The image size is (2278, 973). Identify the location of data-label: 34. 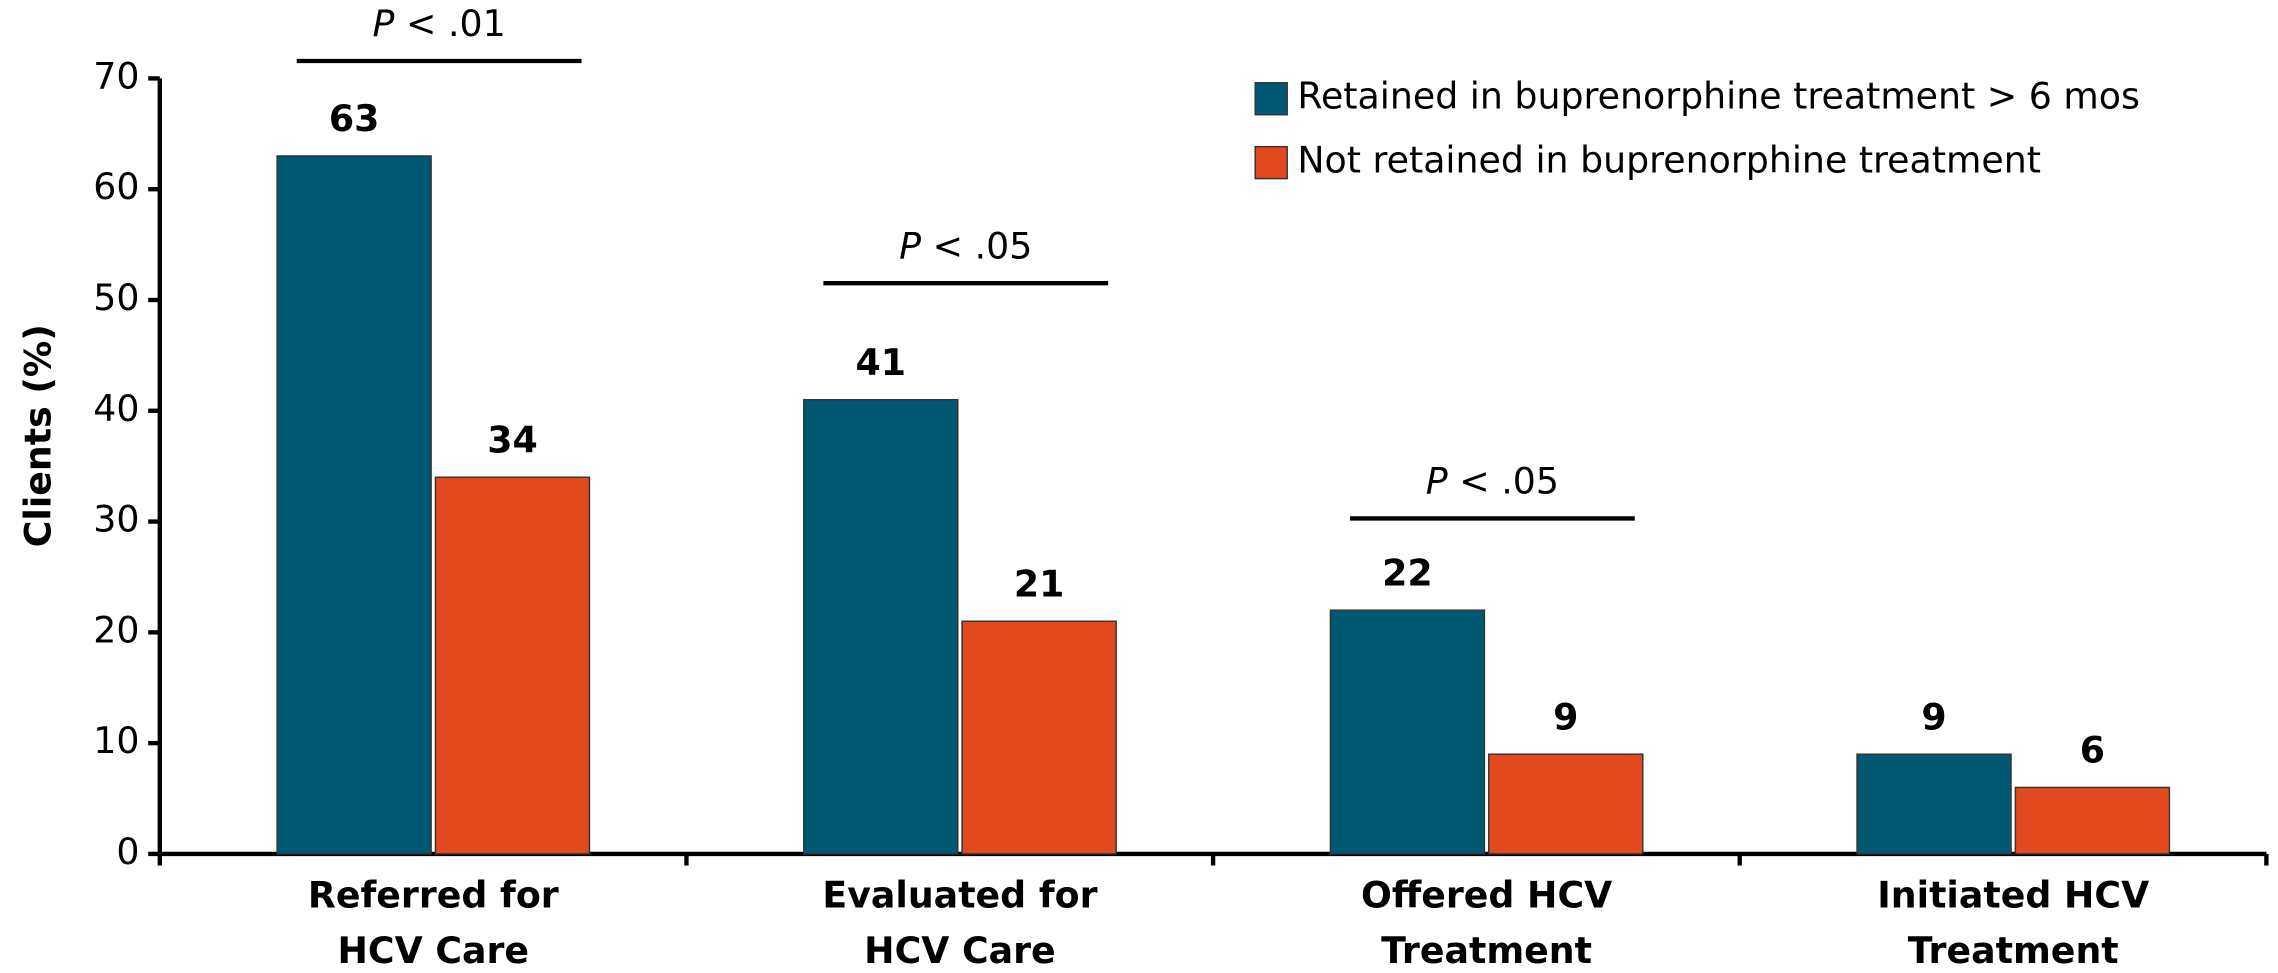
(512, 439).